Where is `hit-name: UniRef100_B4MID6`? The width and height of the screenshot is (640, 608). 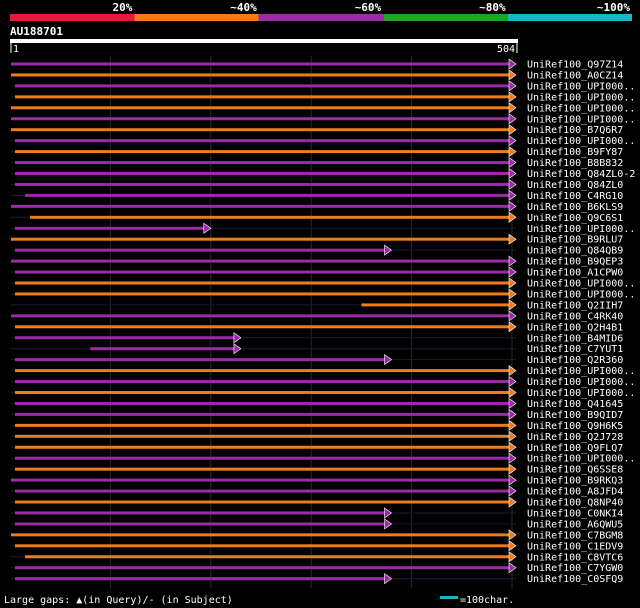 hit-name: UniRef100_B4MID6 is located at coordinates (575, 338).